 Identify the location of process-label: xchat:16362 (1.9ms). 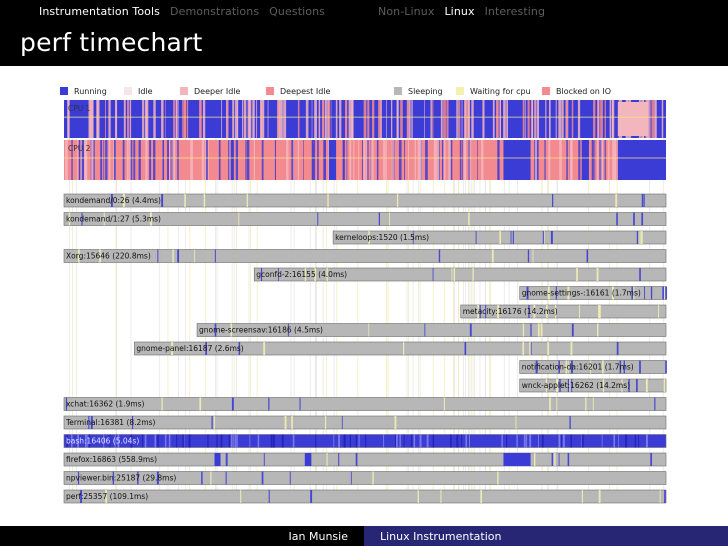
(105, 404).